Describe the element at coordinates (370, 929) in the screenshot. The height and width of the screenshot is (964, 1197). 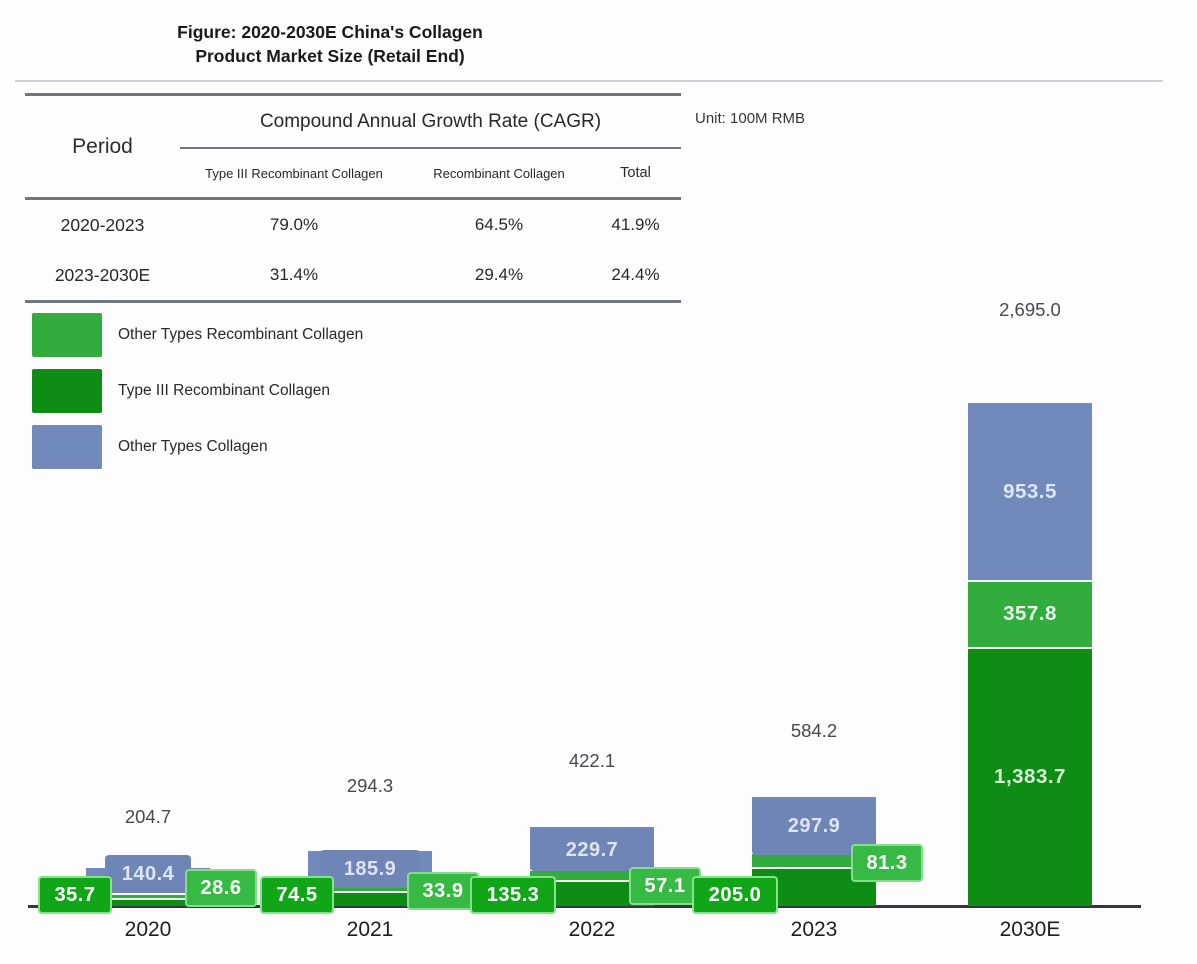
I see `x-axis-label-2021: 2021` at that location.